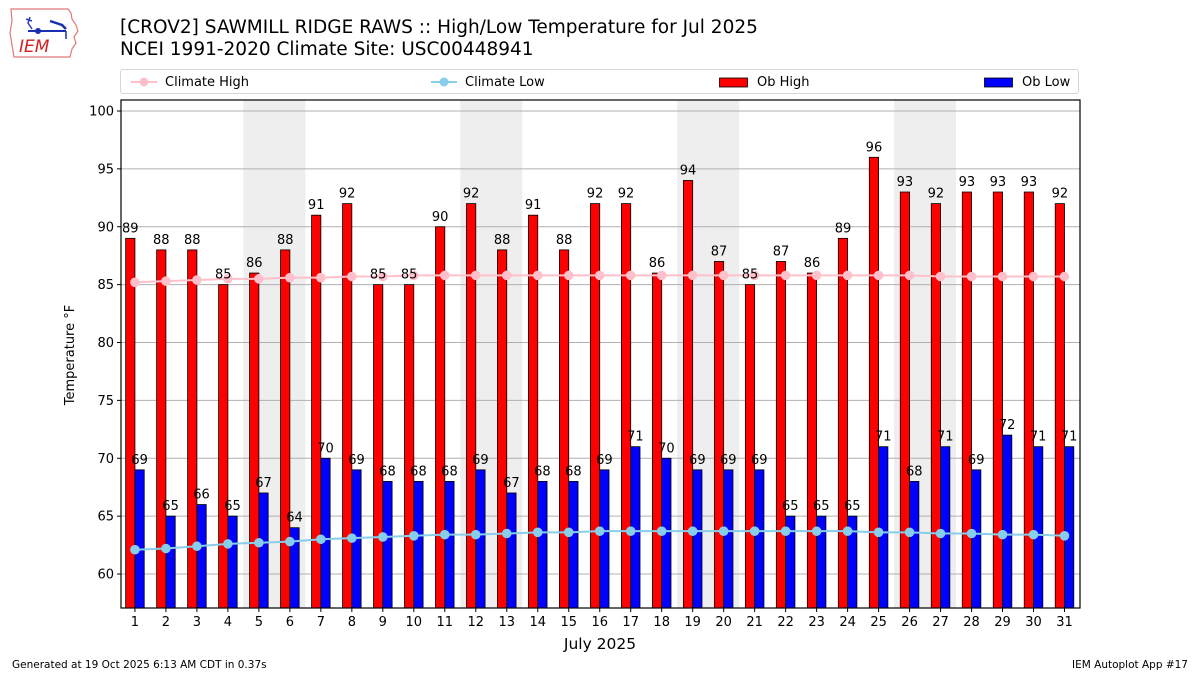 The width and height of the screenshot is (1200, 675). Describe the element at coordinates (759, 460) in the screenshot. I see `label-ob-low-day-21: 69` at that location.